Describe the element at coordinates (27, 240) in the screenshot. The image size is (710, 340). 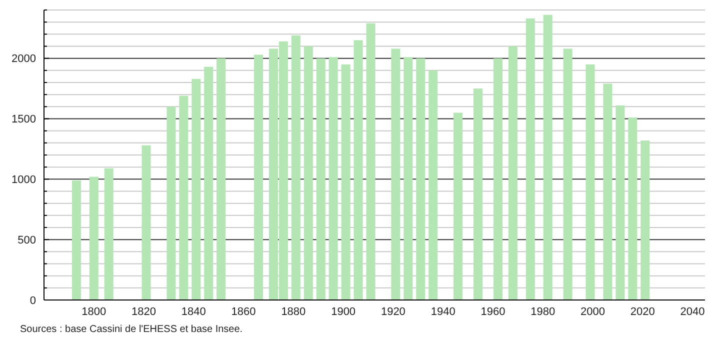
I see `y-tick-label: 500` at that location.